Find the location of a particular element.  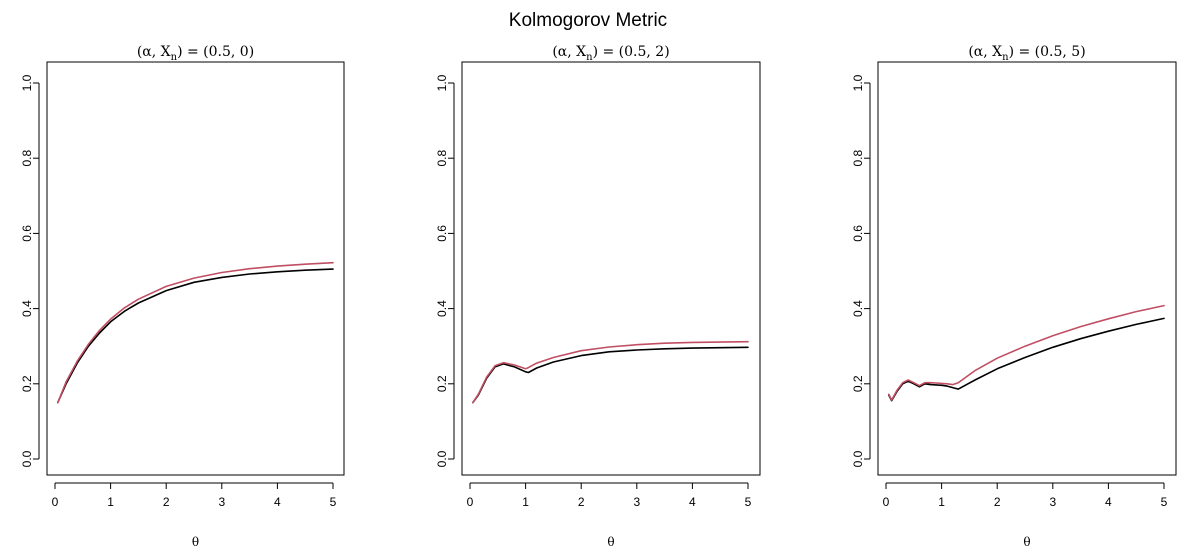

panel-title: (α, Xn) = (0.5, 0) is located at coordinates (195, 53).